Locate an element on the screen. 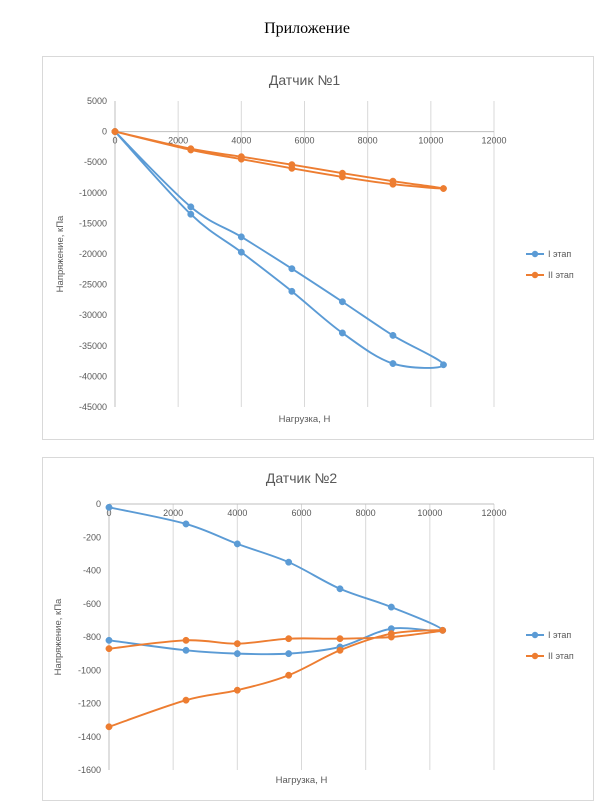 The height and width of the screenshot is (810, 614). chart1-y-tick-label: -5000 is located at coordinates (95, 162).